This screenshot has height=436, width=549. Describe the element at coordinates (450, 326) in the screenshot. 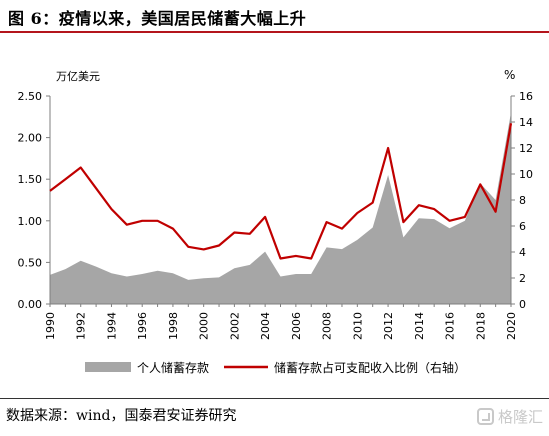

I see `x-tick-label: 2016` at that location.